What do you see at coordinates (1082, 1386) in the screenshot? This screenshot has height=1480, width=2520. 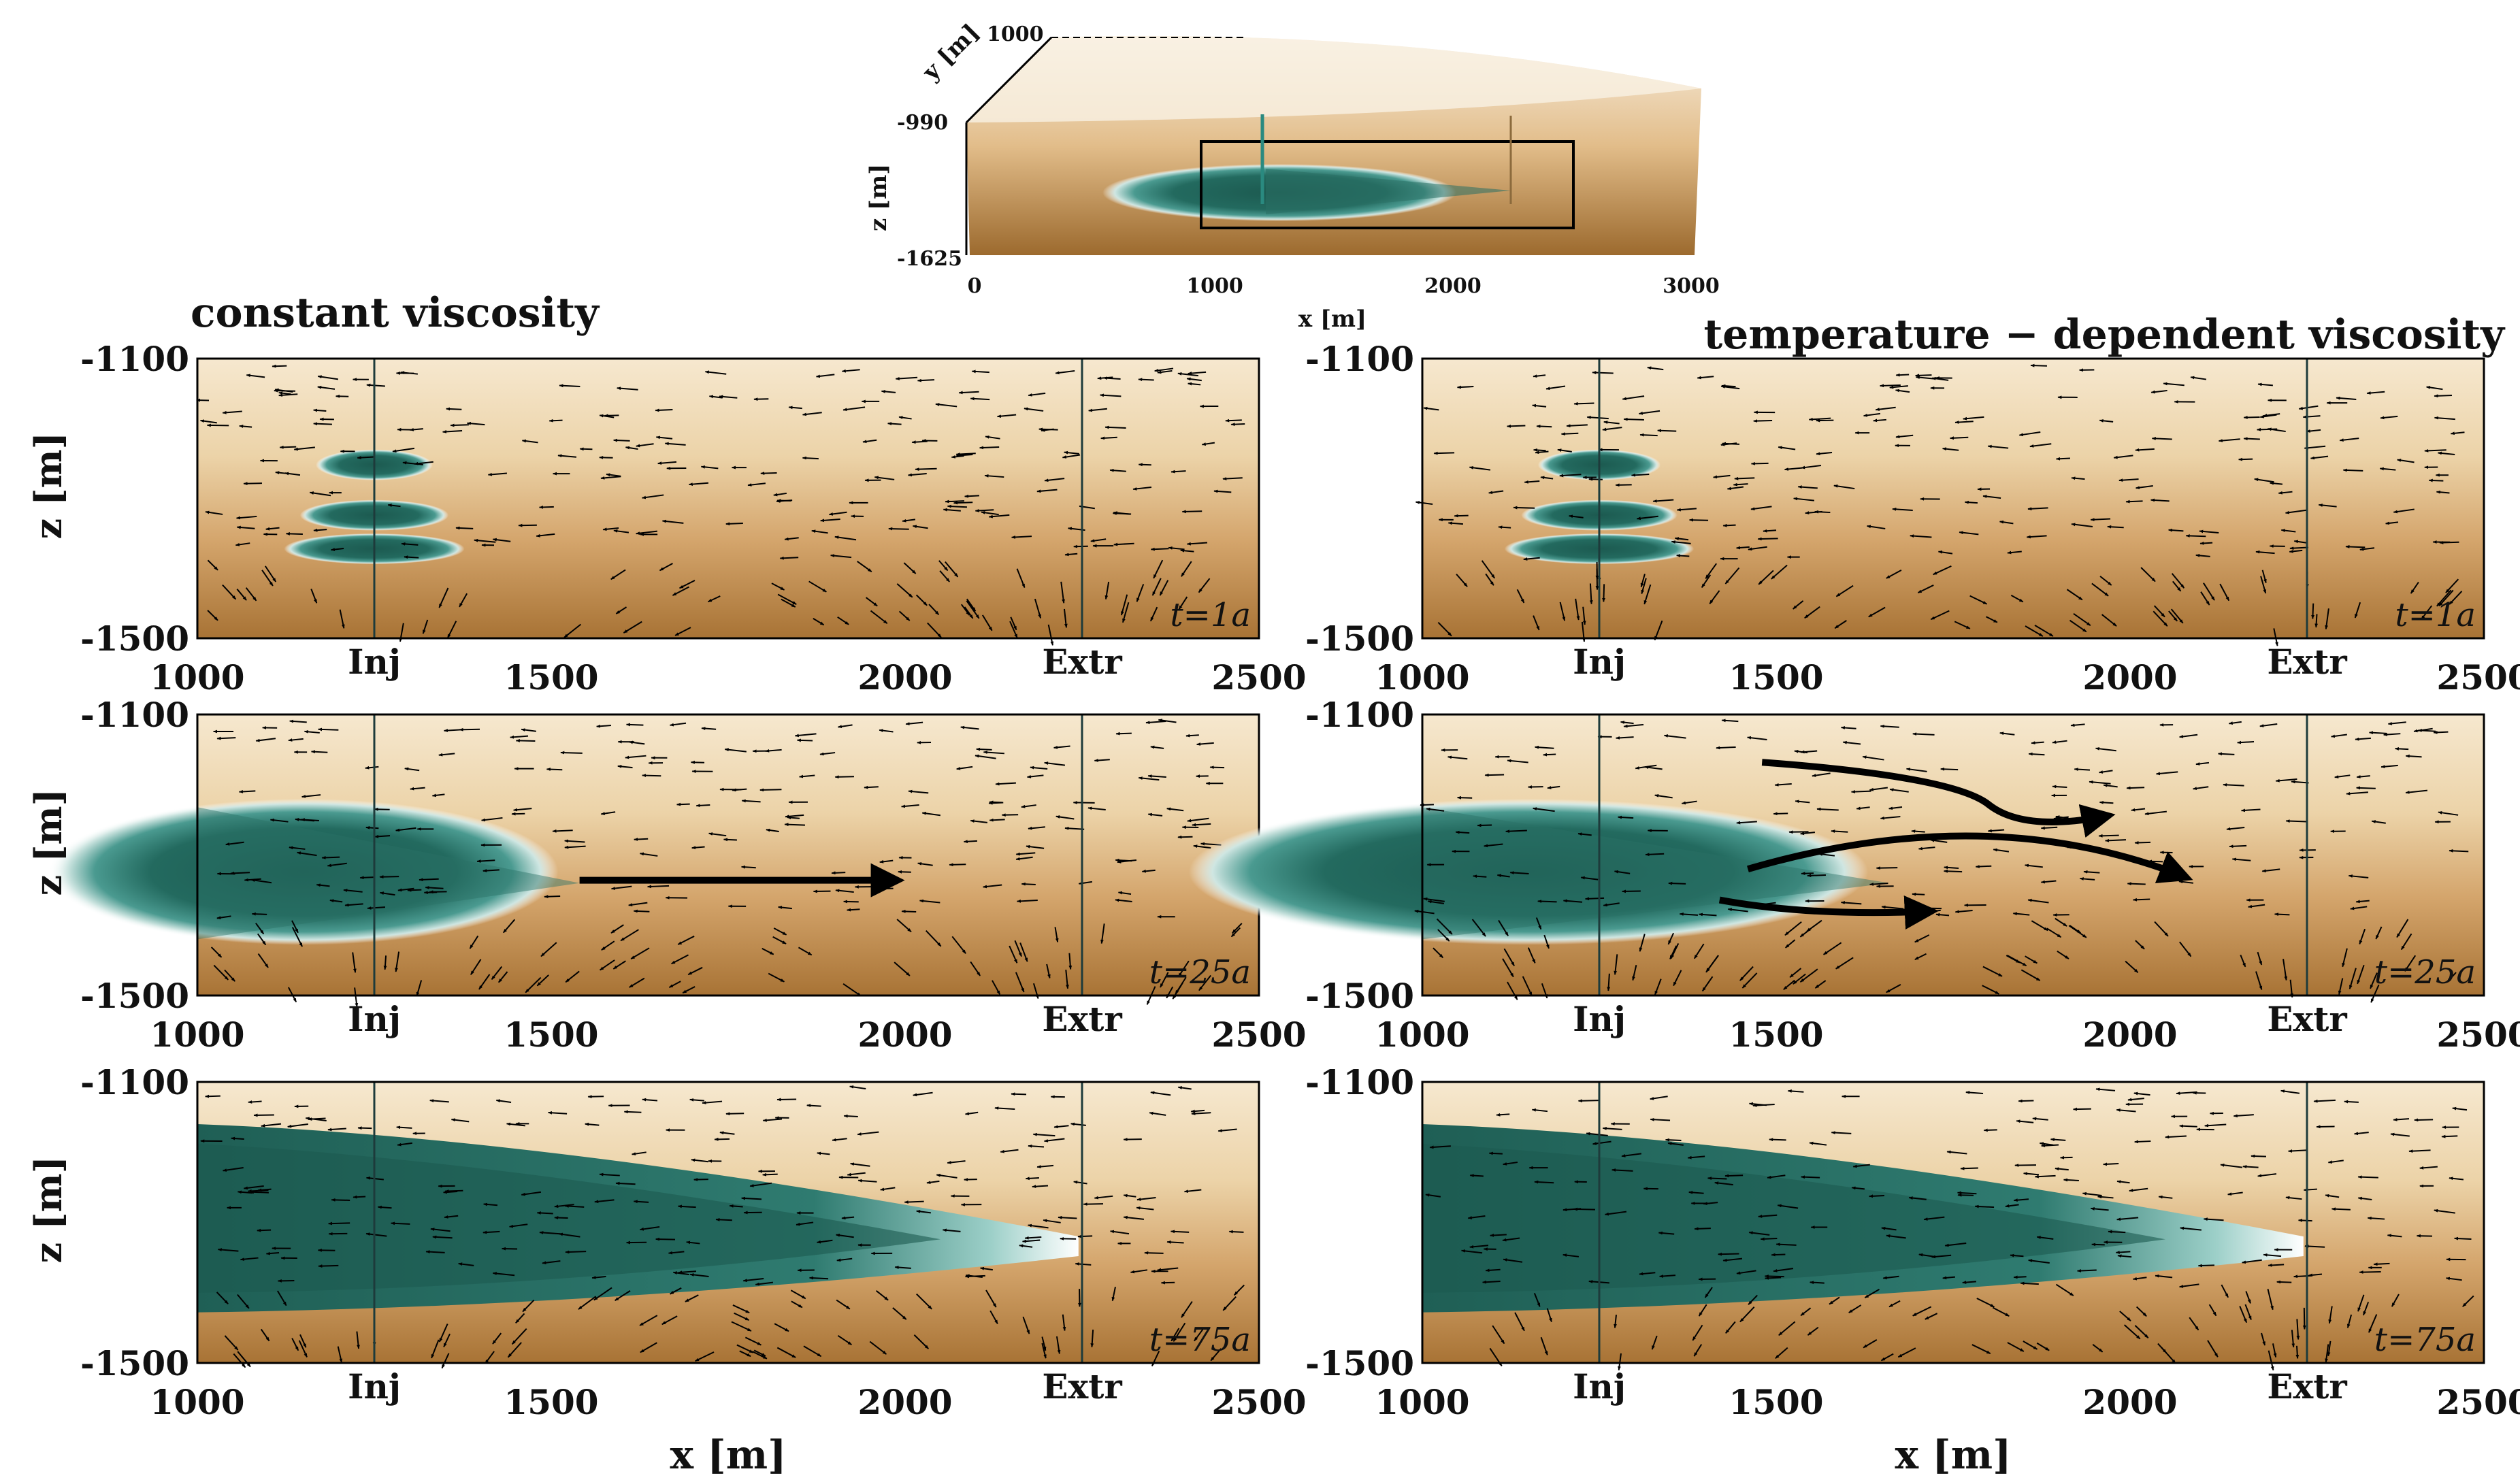 I see `extr-label: Extr` at bounding box center [1082, 1386].